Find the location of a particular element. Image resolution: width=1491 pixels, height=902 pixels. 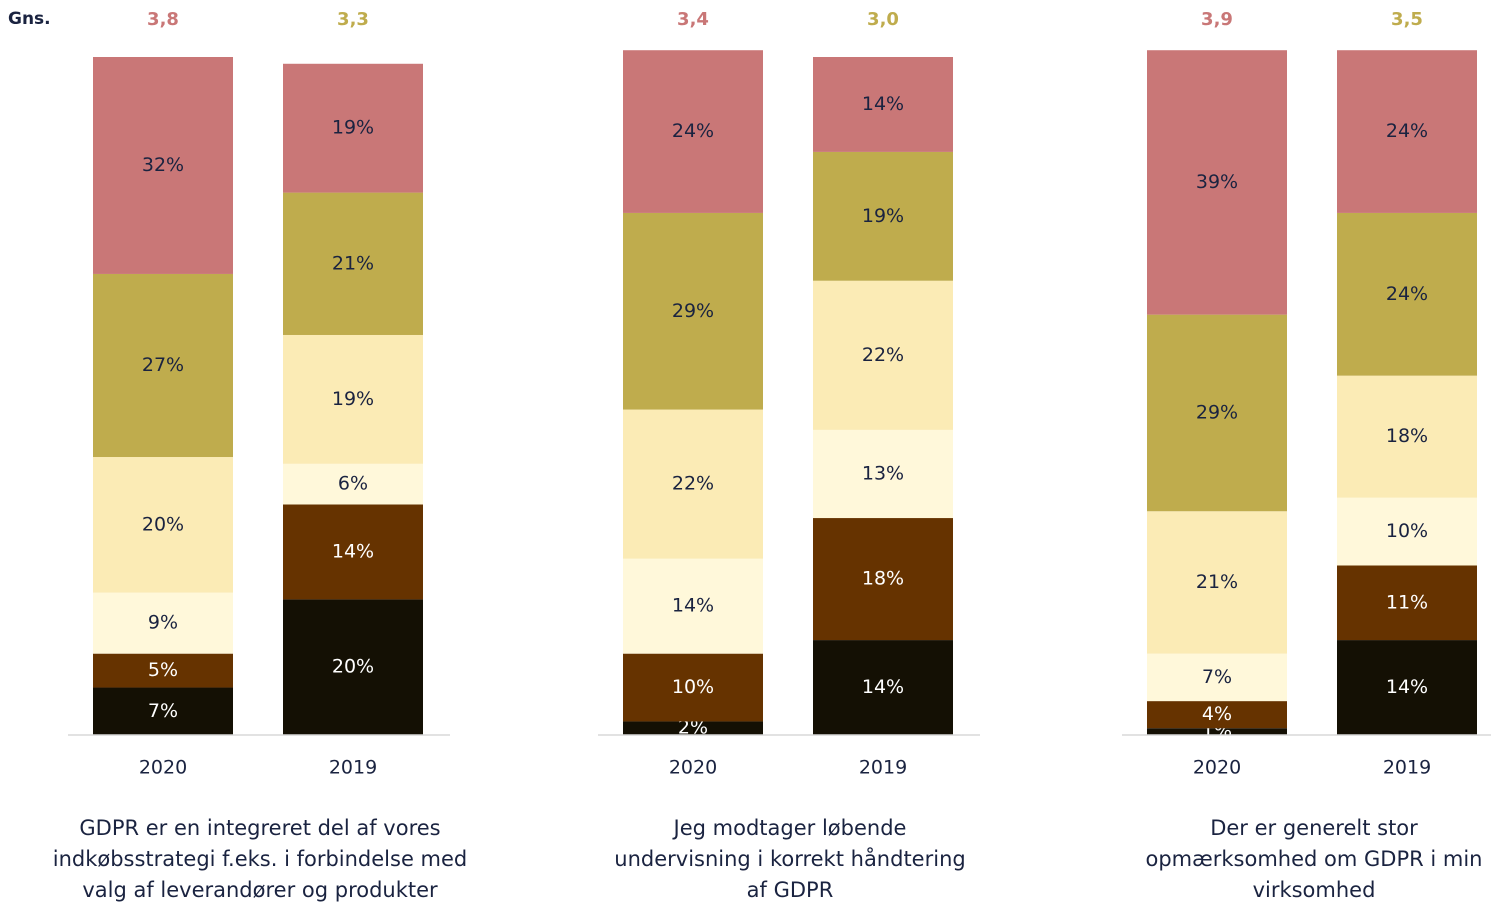

value-label: 2% is located at coordinates (693, 728).